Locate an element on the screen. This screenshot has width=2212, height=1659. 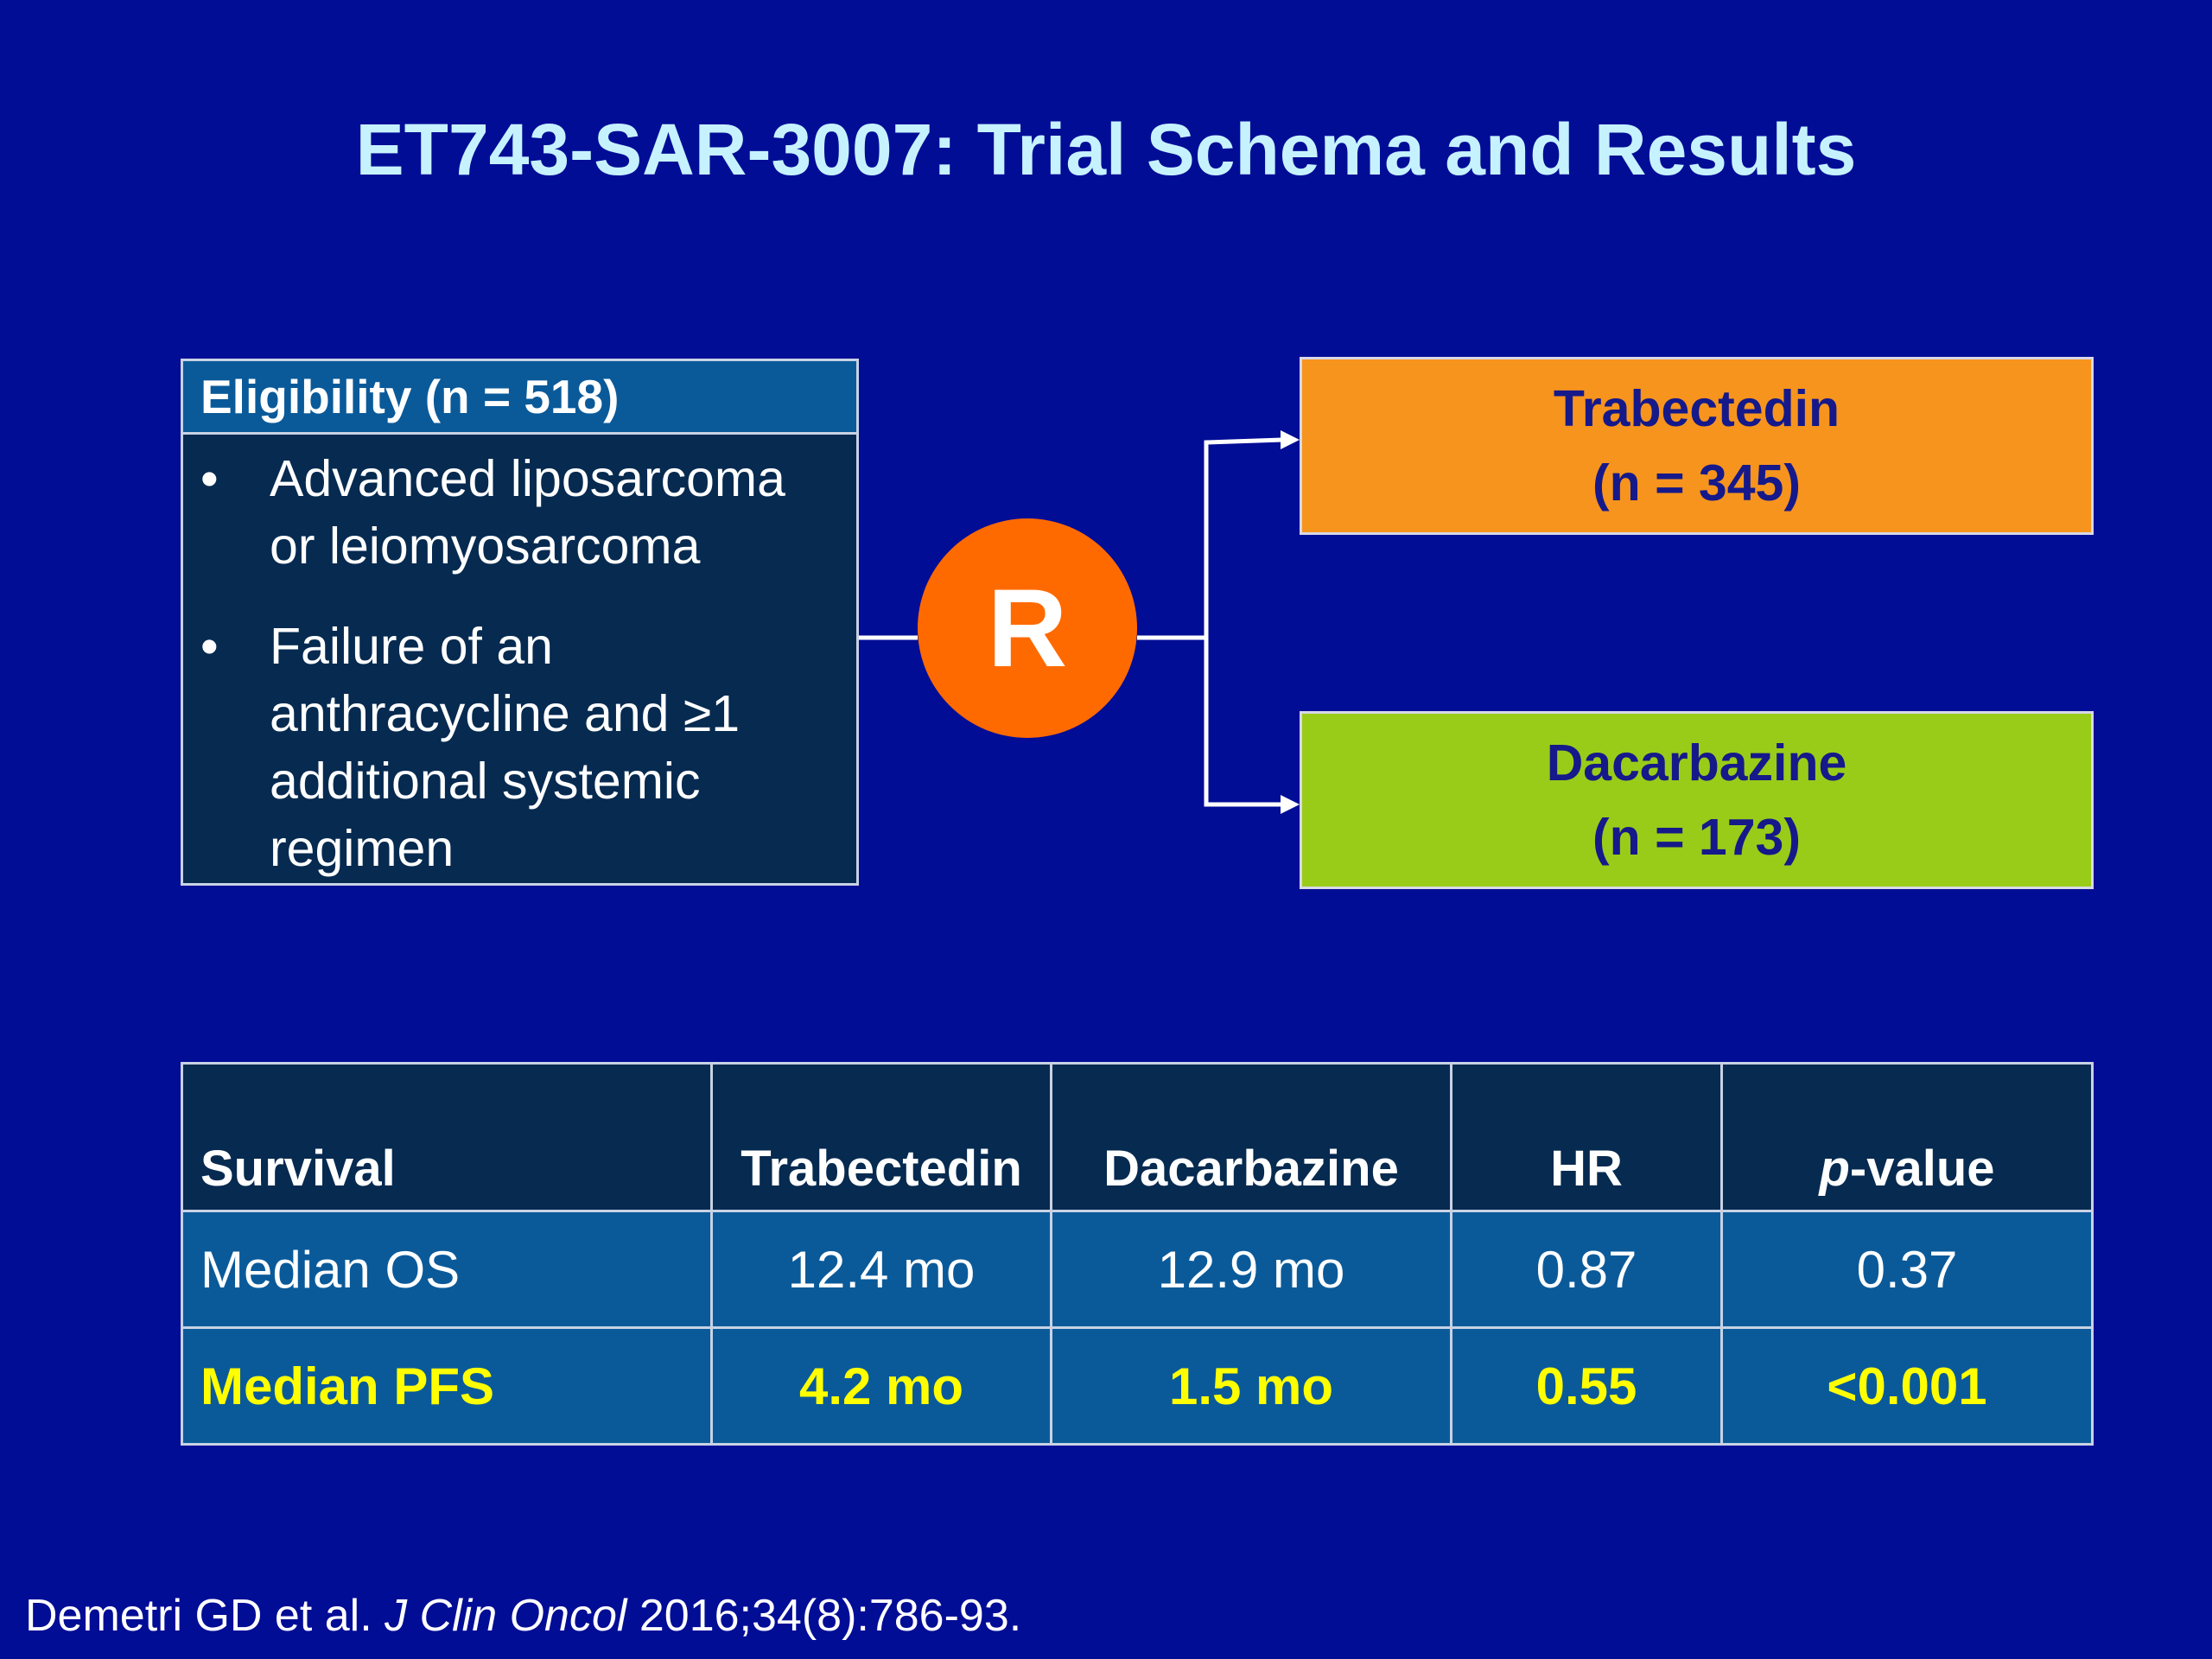
cell: Median PFS is located at coordinates (447, 1386).